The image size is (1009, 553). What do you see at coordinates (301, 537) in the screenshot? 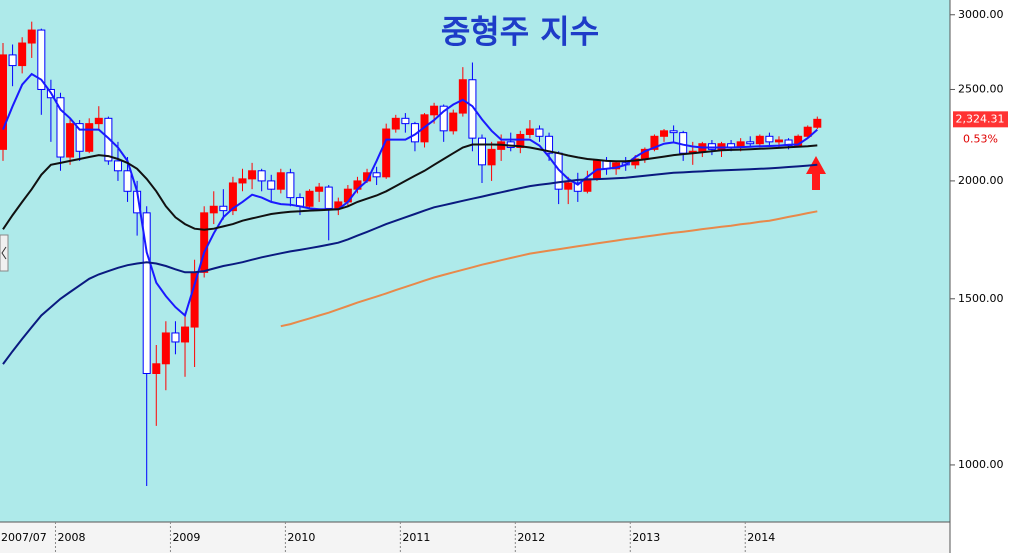
I see `x-tick-label: 2010` at bounding box center [301, 537].